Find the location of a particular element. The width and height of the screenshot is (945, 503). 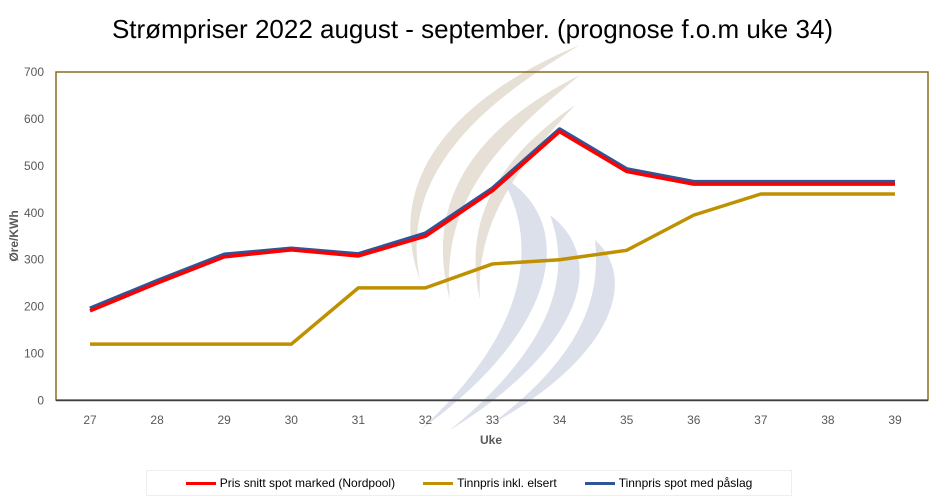

x-tick-label: 33 is located at coordinates (493, 420).